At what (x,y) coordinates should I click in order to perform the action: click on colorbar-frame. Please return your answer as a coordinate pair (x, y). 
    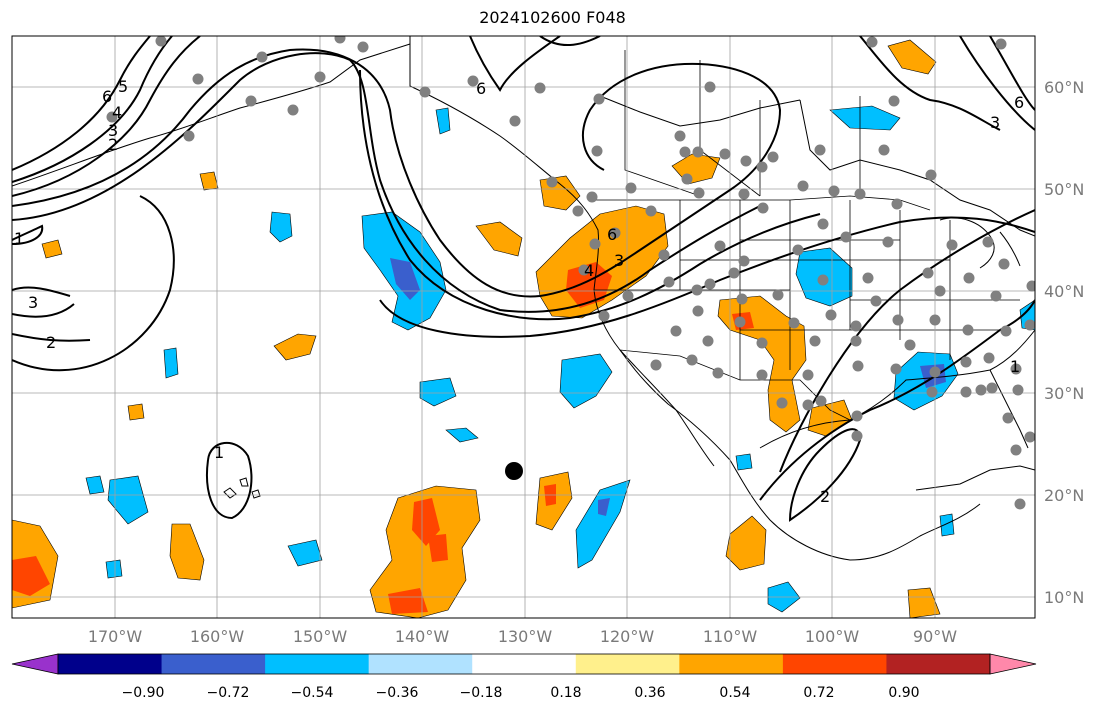
    Looking at the image, I should click on (524, 664).